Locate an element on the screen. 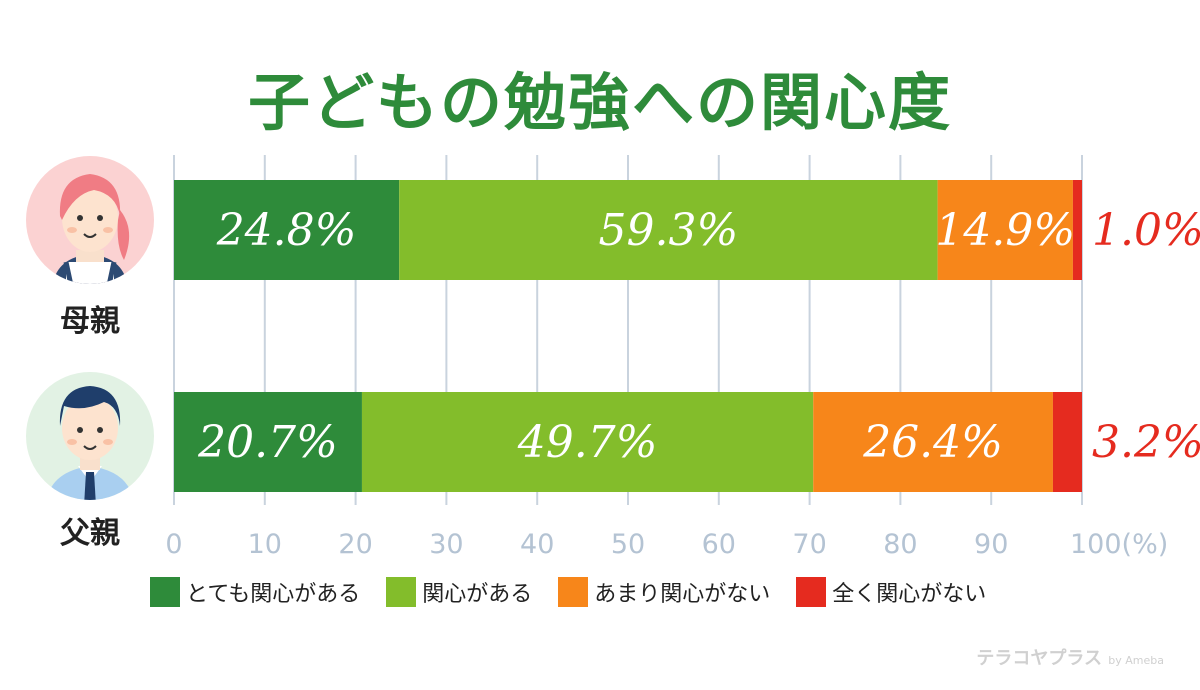 This screenshot has height=690, width=1200. x-axis-ticks: 0 10 20 30 40 50 60 70 80 90 100(%) is located at coordinates (666, 544).